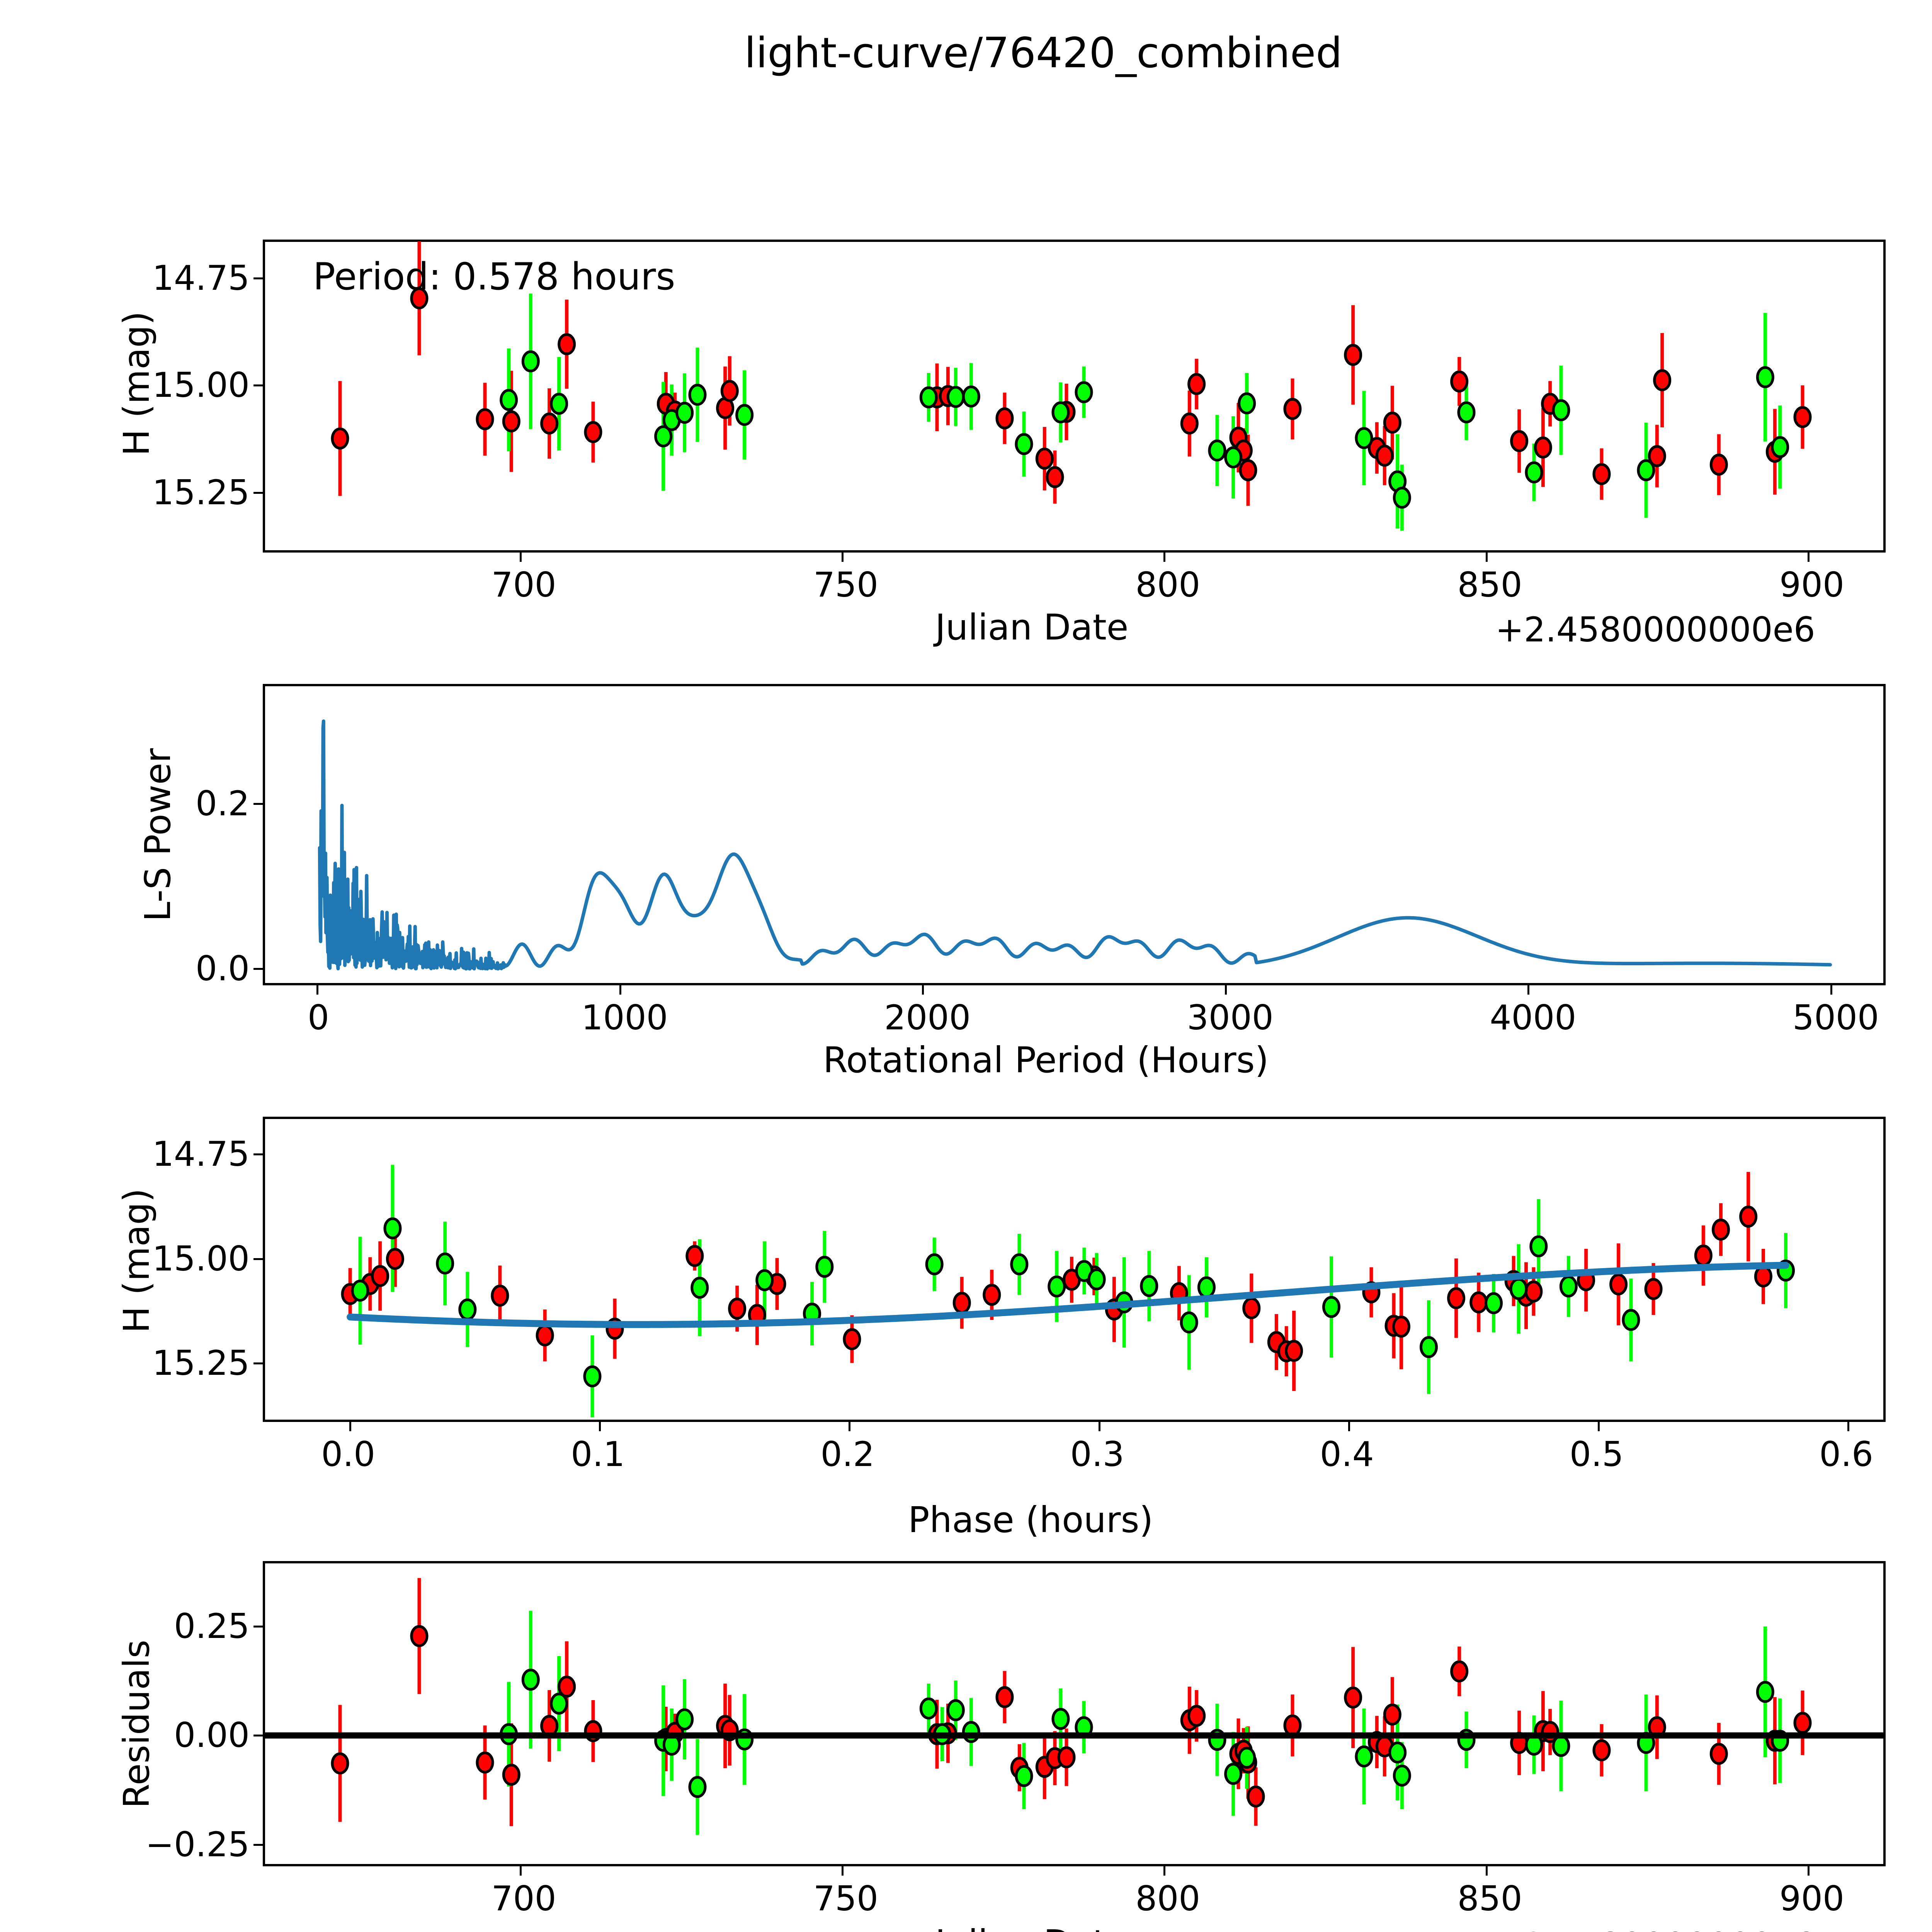 The image size is (1932, 1932). I want to click on lightcurve-x-offset-text: +2.4580000000e6, so click(1655, 630).